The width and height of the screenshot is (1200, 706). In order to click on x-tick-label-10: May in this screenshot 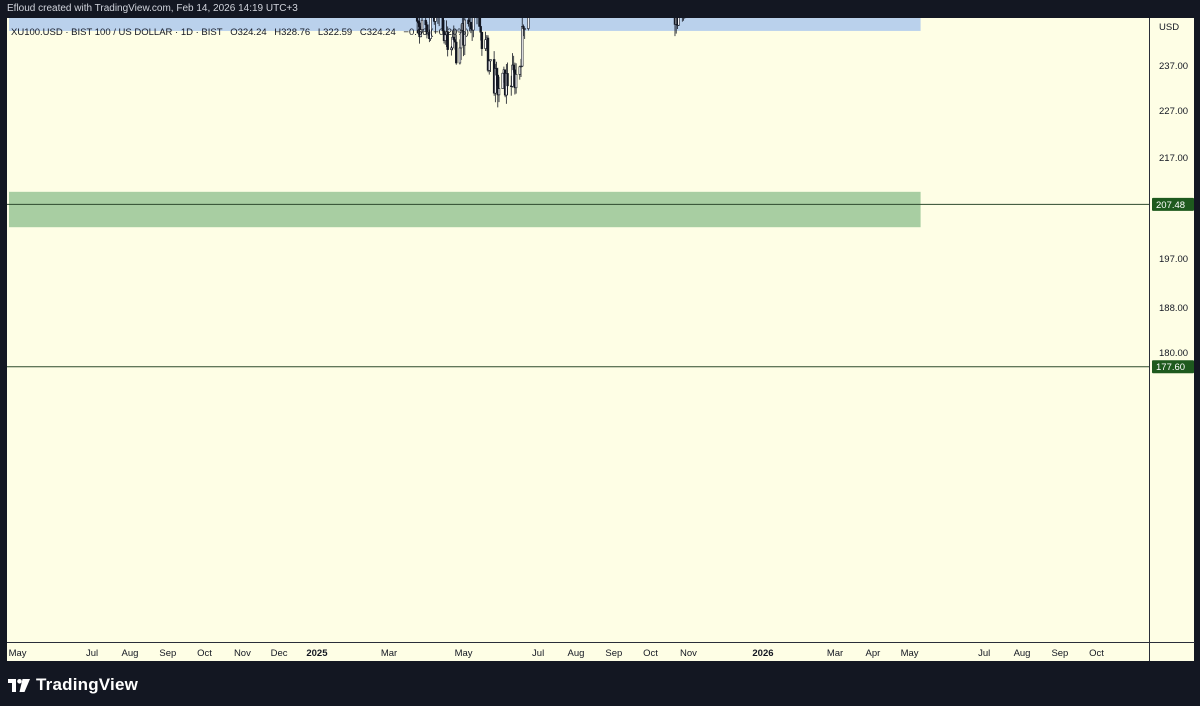, I will do `click(464, 653)`.